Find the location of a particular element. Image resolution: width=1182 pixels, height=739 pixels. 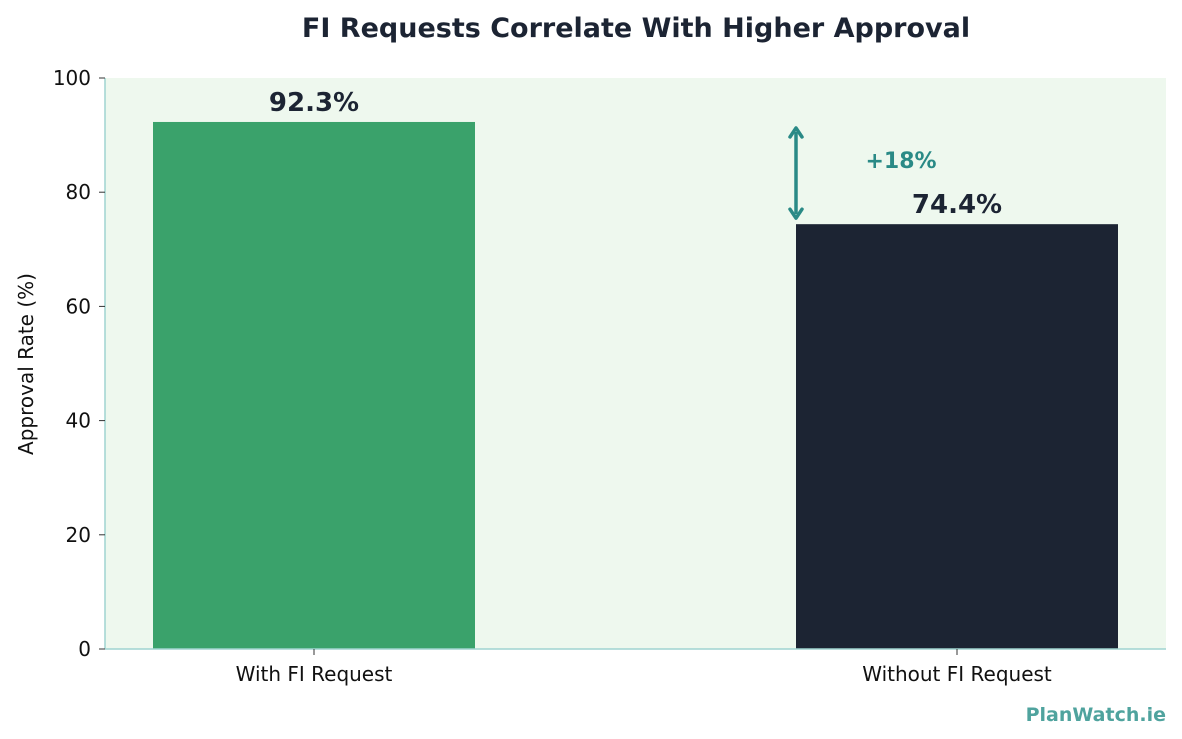

x-tick-label-1: Without FI Request is located at coordinates (957, 674).